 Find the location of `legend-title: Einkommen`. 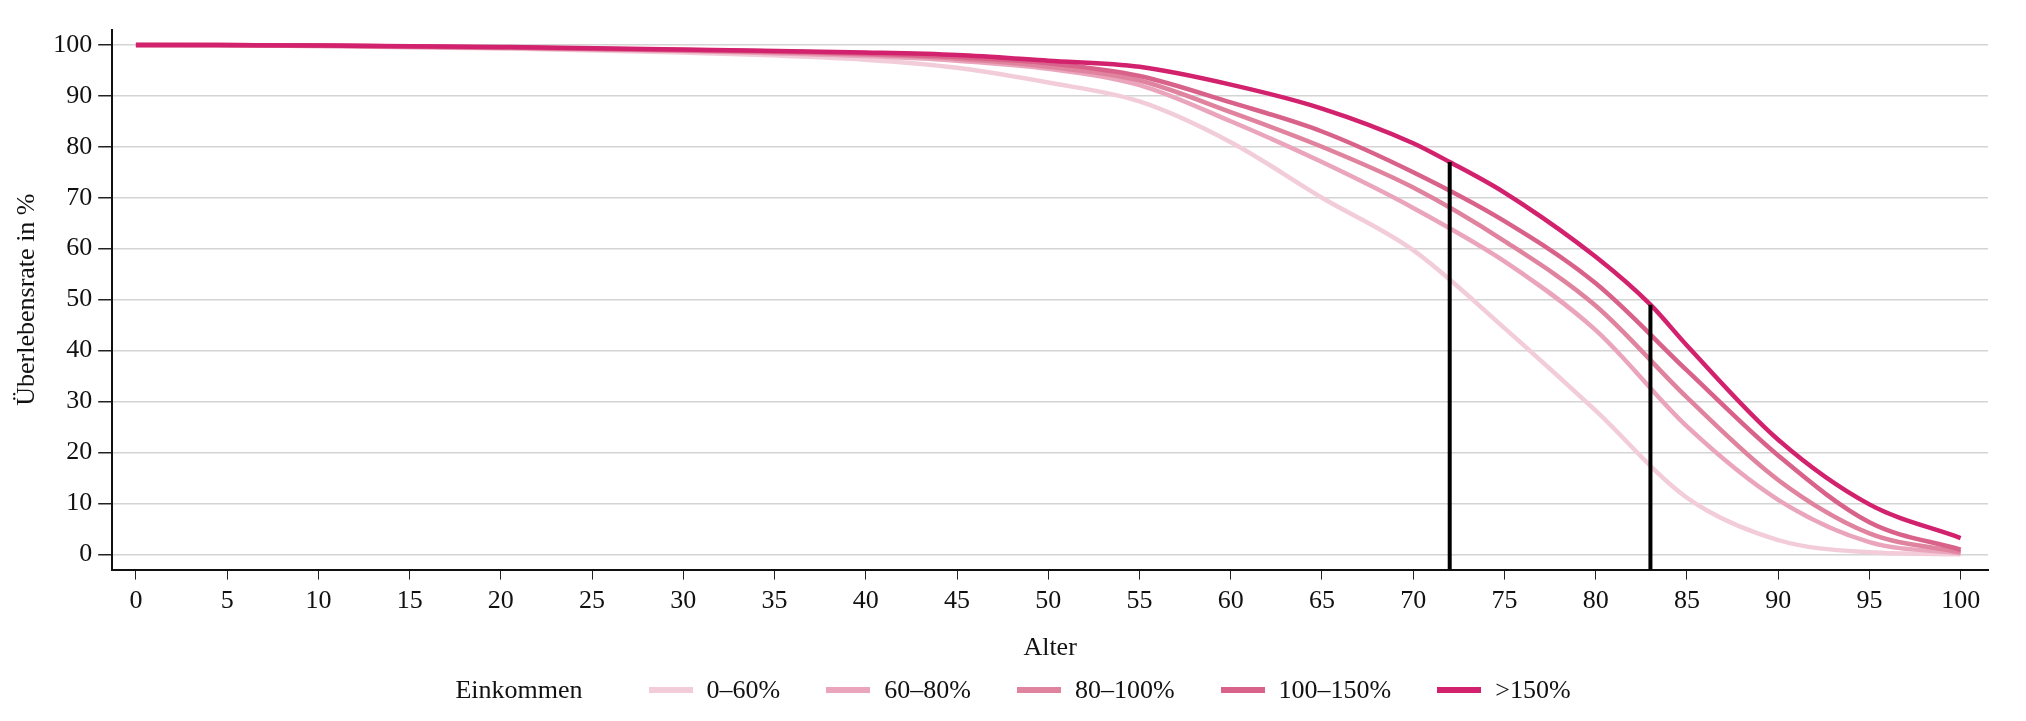

legend-title: Einkommen is located at coordinates (519, 690).